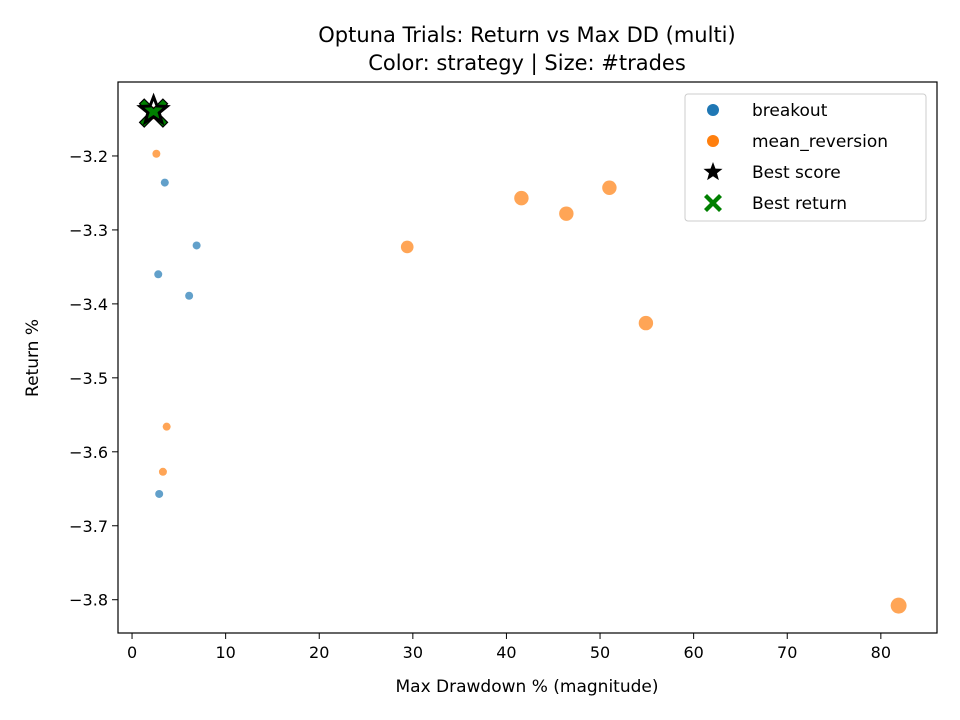  Describe the element at coordinates (319, 652) in the screenshot. I see `x-tick-label: 20` at that location.